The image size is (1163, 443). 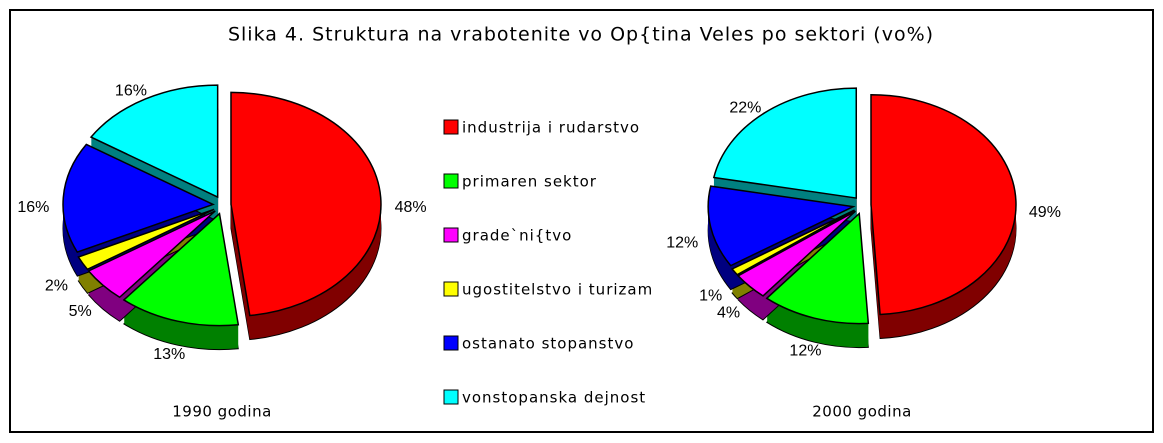 I want to click on legend-label: industrija i rudarstvo, so click(x=551, y=128).